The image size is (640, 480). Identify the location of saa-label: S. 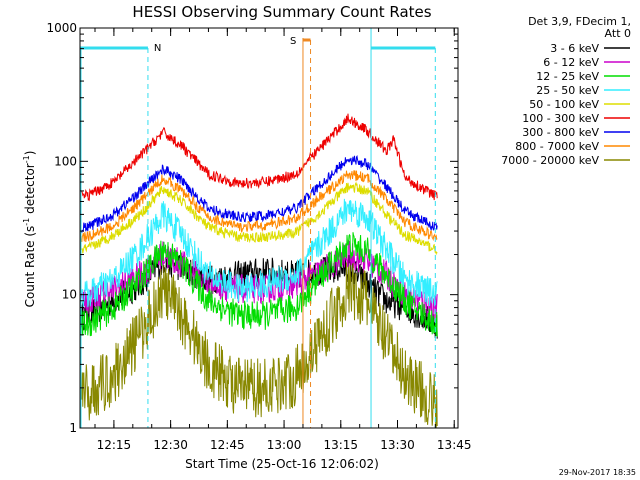
(293, 41).